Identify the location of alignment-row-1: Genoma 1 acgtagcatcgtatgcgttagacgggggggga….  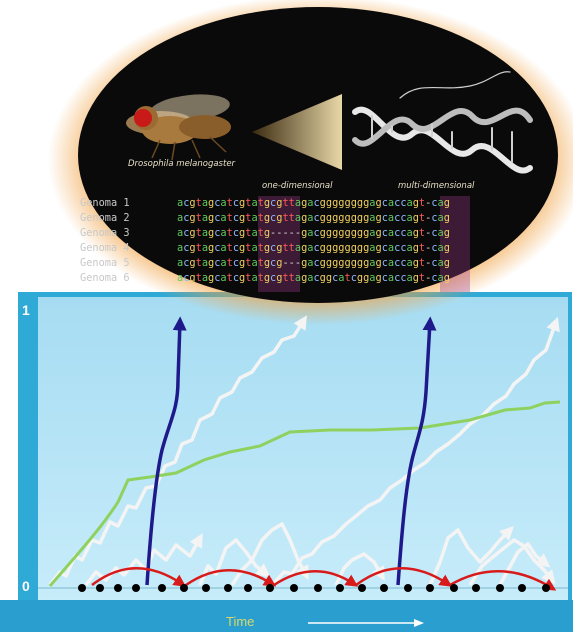
(265, 203).